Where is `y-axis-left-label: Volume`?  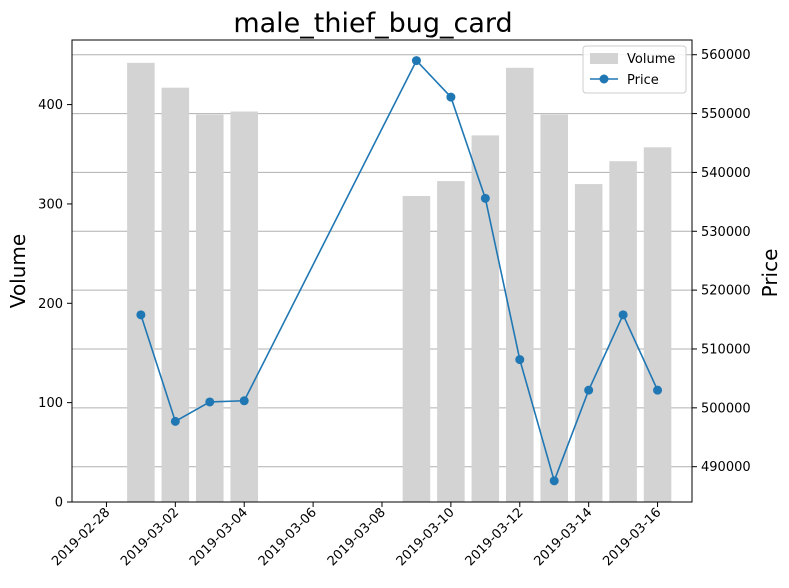
y-axis-left-label: Volume is located at coordinates (18, 271).